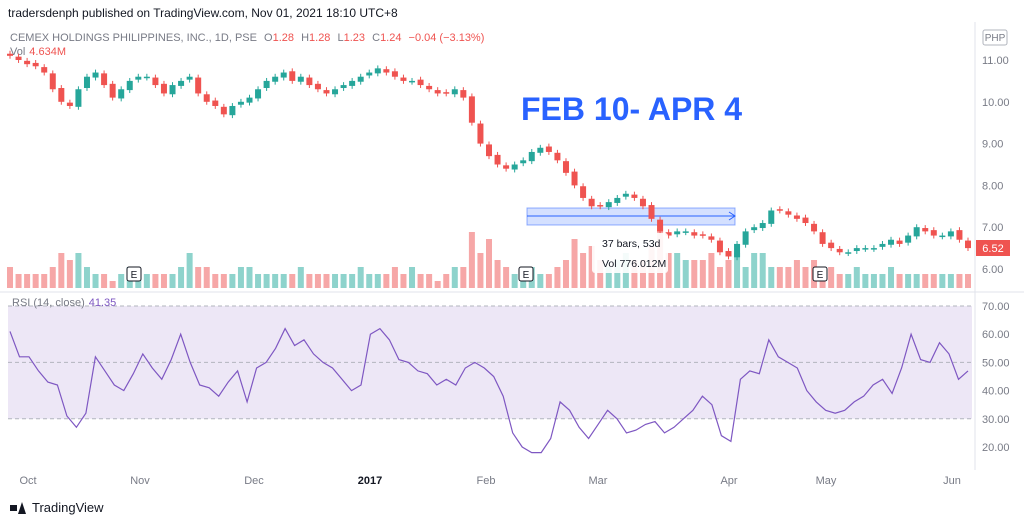 The image size is (1024, 524). What do you see at coordinates (995, 37) in the screenshot?
I see `currency-badge` at bounding box center [995, 37].